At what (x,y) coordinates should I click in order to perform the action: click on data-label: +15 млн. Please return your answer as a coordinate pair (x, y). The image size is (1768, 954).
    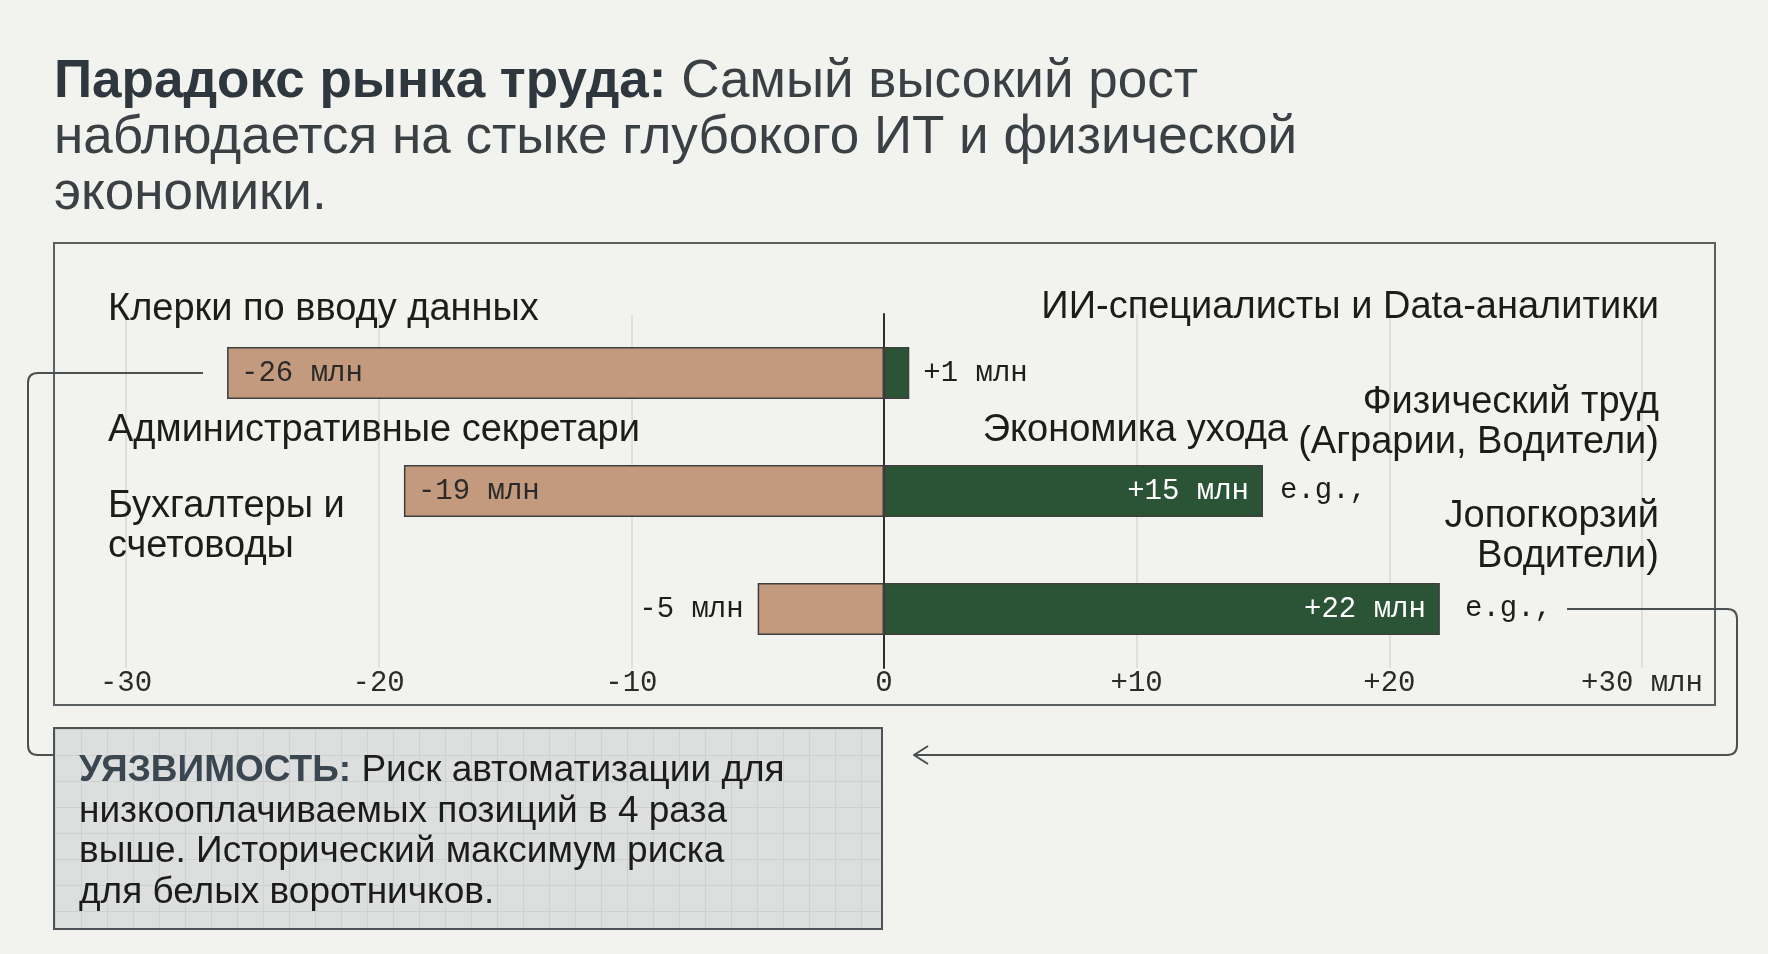
    Looking at the image, I should click on (1188, 491).